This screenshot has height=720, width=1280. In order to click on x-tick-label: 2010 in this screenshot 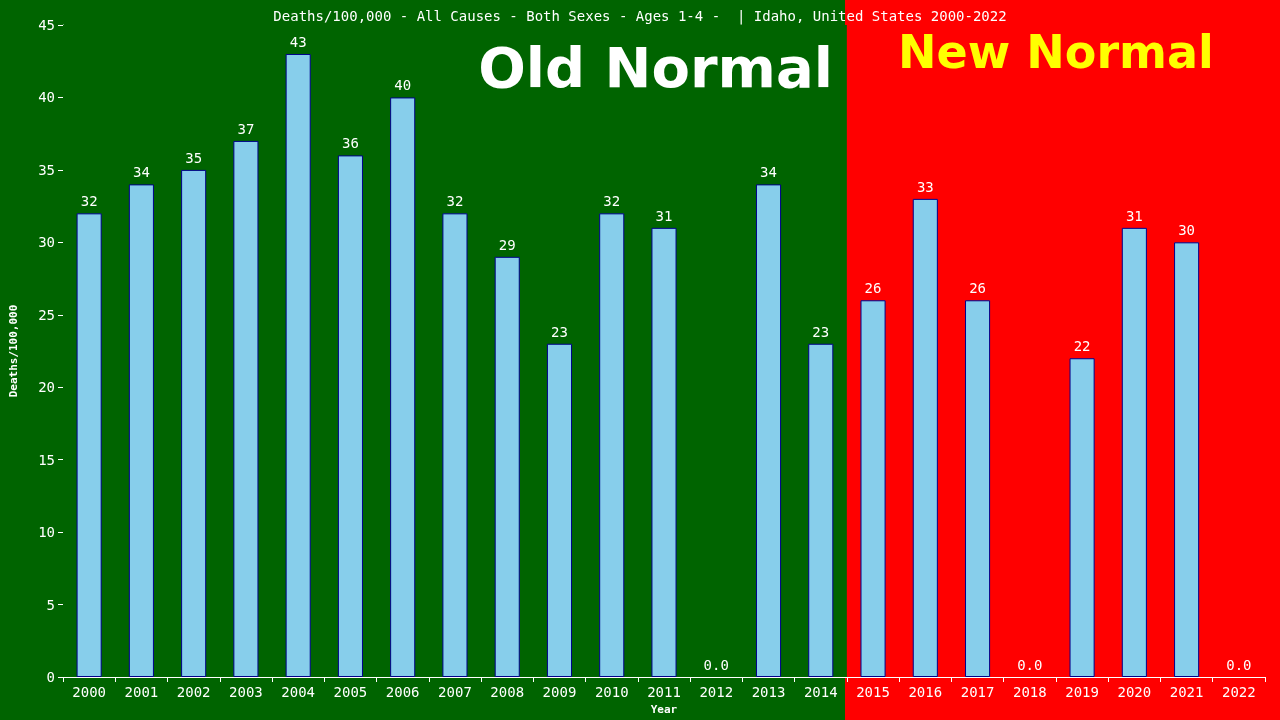, I will do `click(611, 692)`.